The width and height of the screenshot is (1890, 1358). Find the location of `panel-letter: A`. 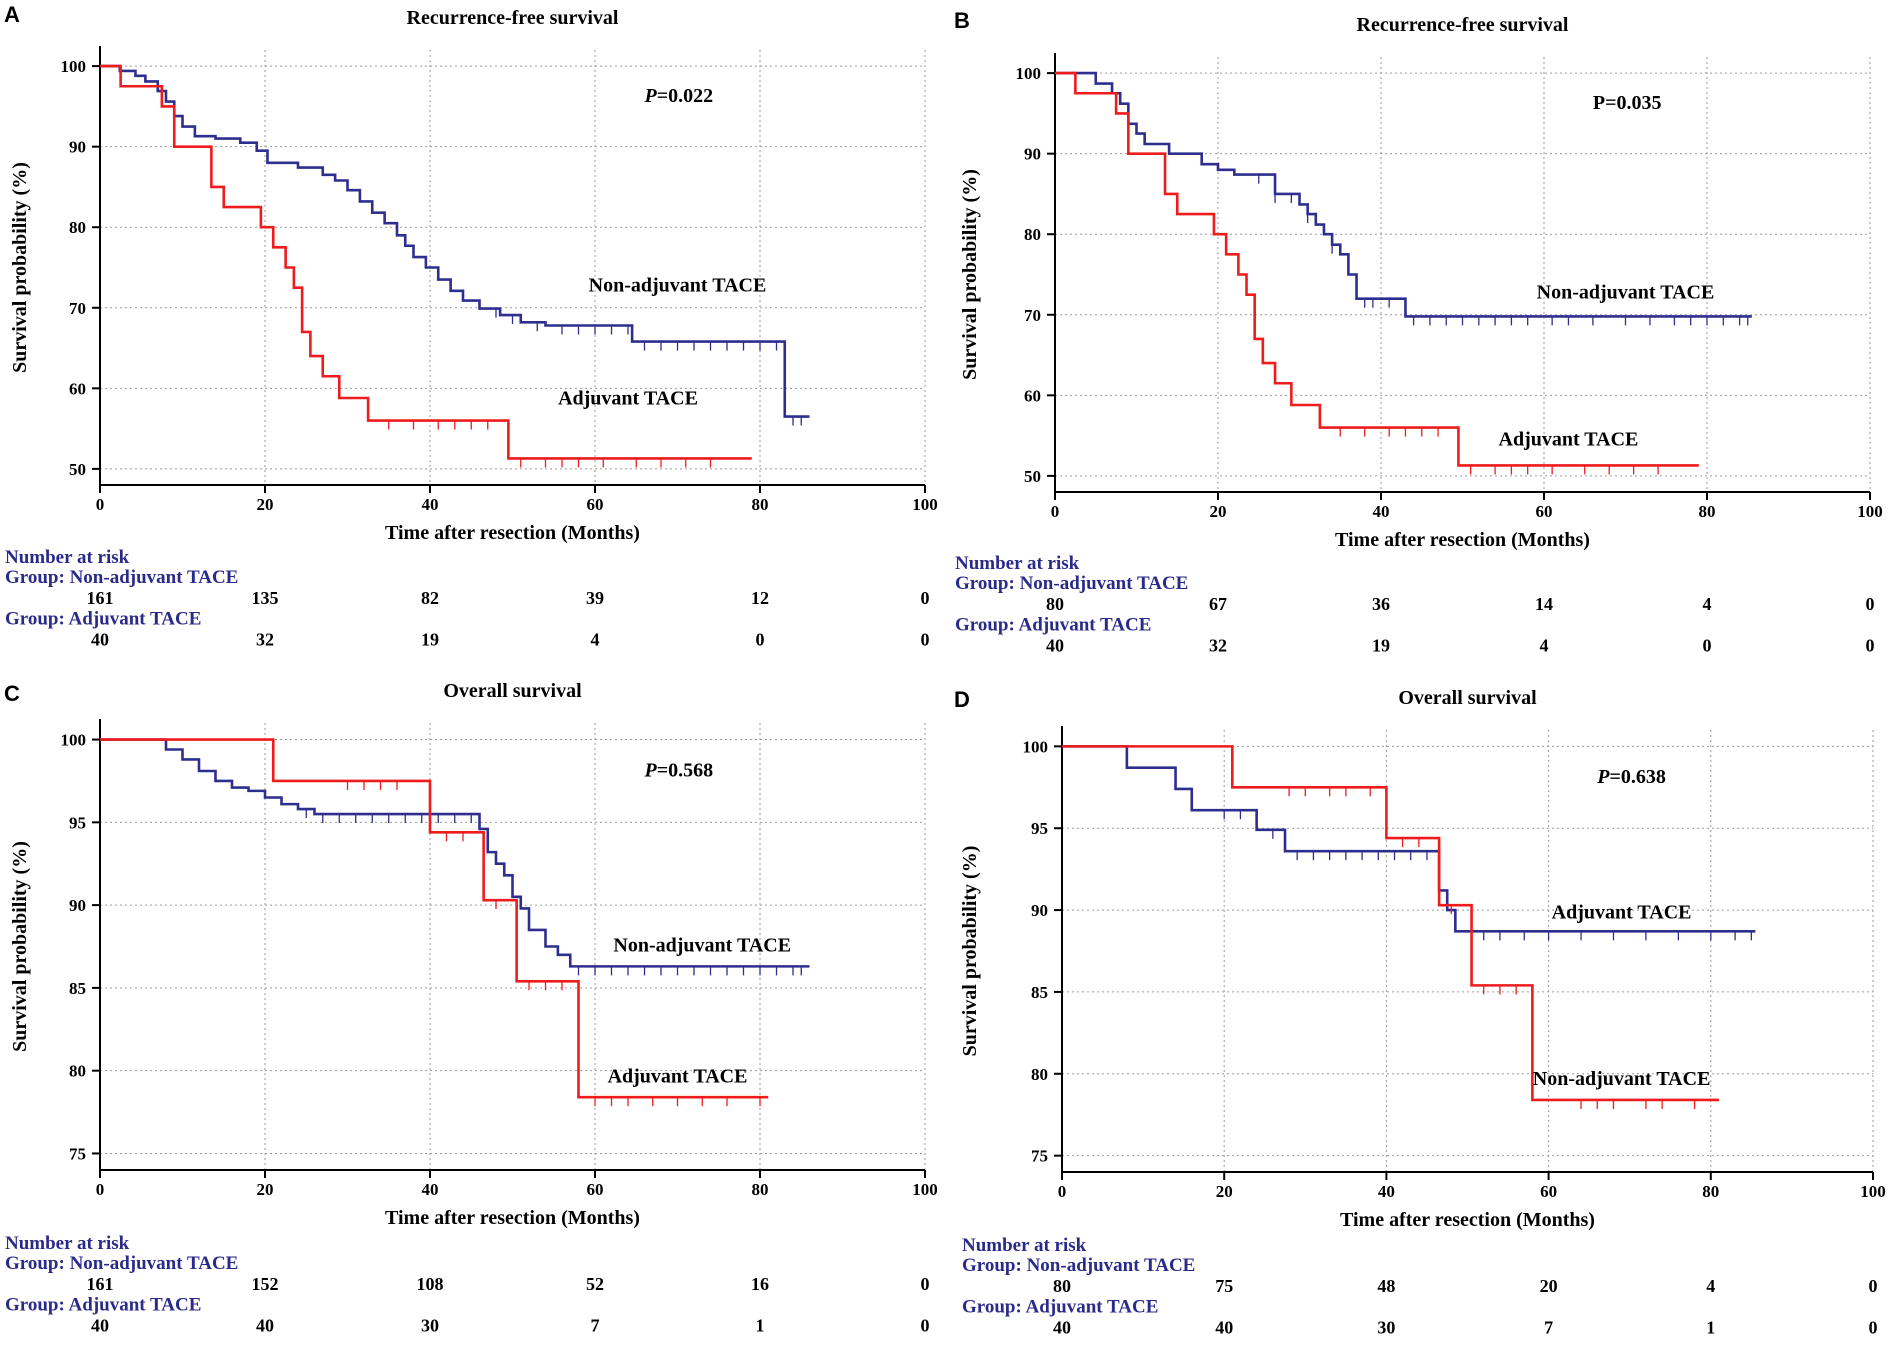

panel-letter: A is located at coordinates (12, 14).